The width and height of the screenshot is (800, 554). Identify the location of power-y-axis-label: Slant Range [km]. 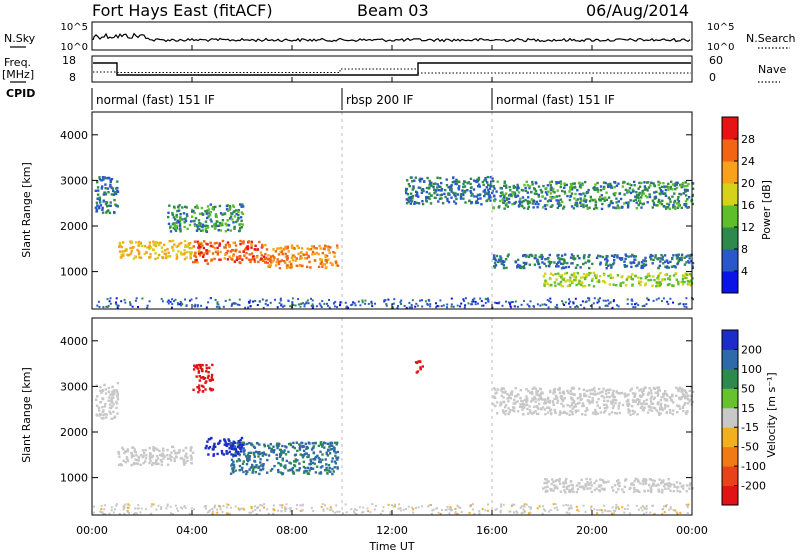
(26, 210).